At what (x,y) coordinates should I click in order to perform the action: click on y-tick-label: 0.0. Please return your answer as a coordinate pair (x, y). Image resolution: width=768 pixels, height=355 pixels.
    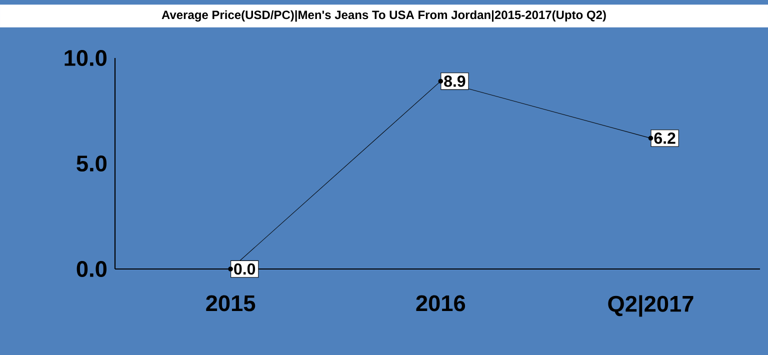
    Looking at the image, I should click on (91, 269).